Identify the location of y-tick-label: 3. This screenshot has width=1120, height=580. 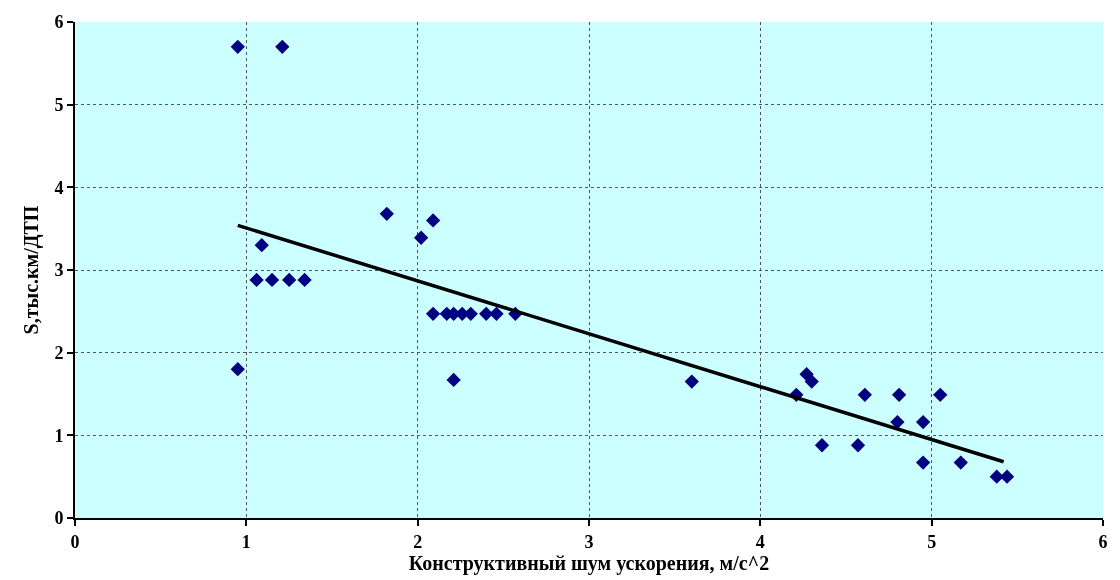
(59, 270).